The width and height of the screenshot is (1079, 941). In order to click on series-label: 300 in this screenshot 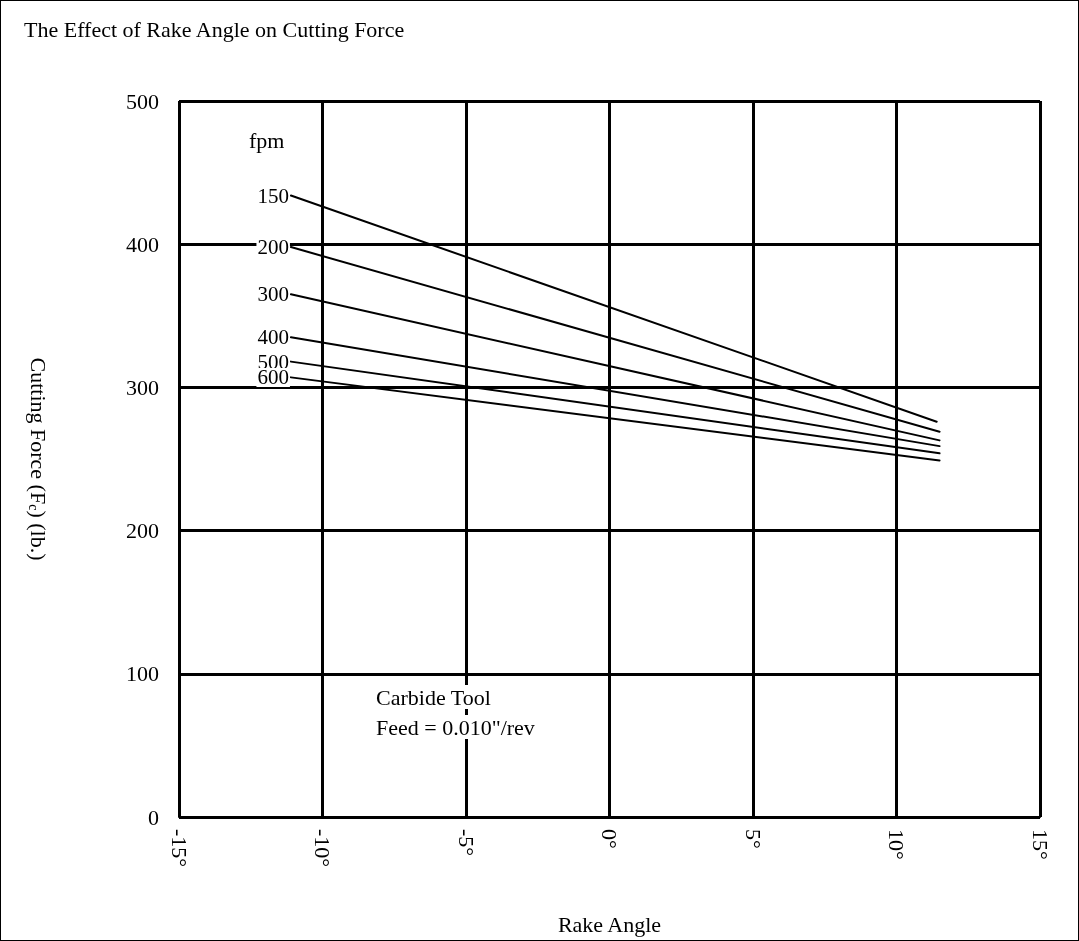, I will do `click(273, 294)`.